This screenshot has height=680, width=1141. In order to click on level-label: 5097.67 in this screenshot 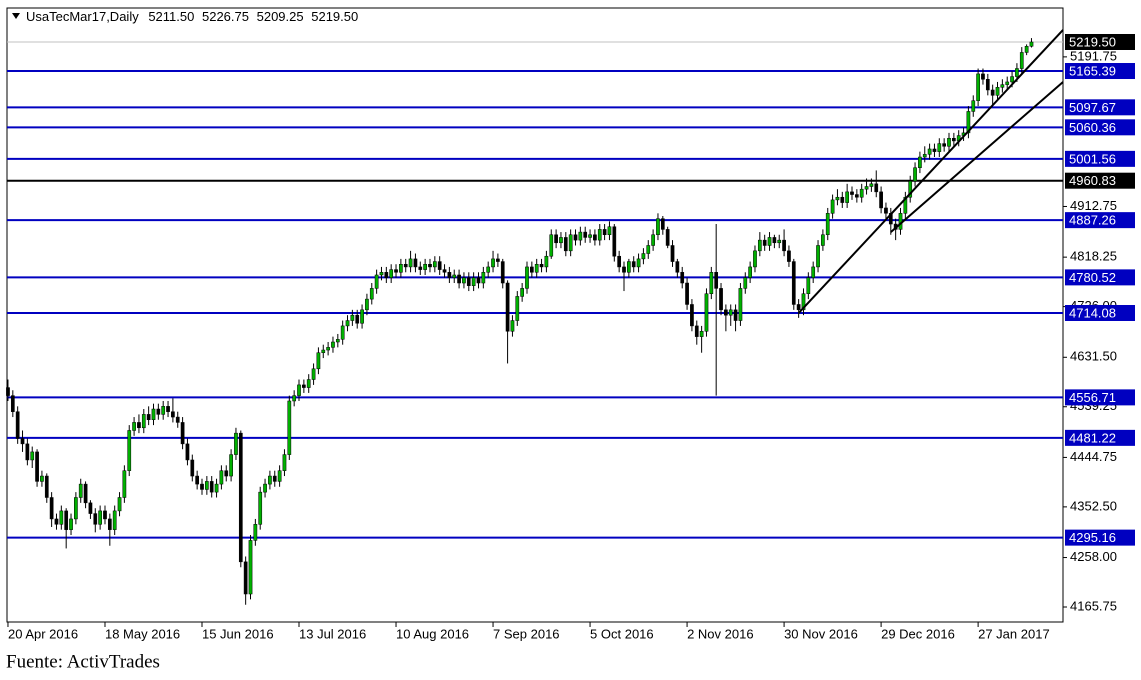, I will do `click(1092, 107)`.